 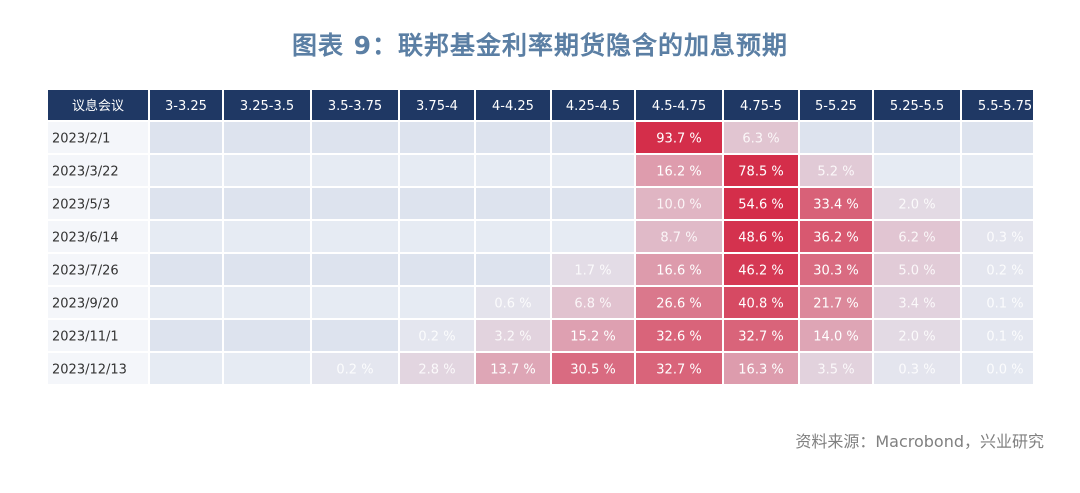 I want to click on source-note: 资料来源：Macrobond，兴业研究, so click(x=919, y=441).